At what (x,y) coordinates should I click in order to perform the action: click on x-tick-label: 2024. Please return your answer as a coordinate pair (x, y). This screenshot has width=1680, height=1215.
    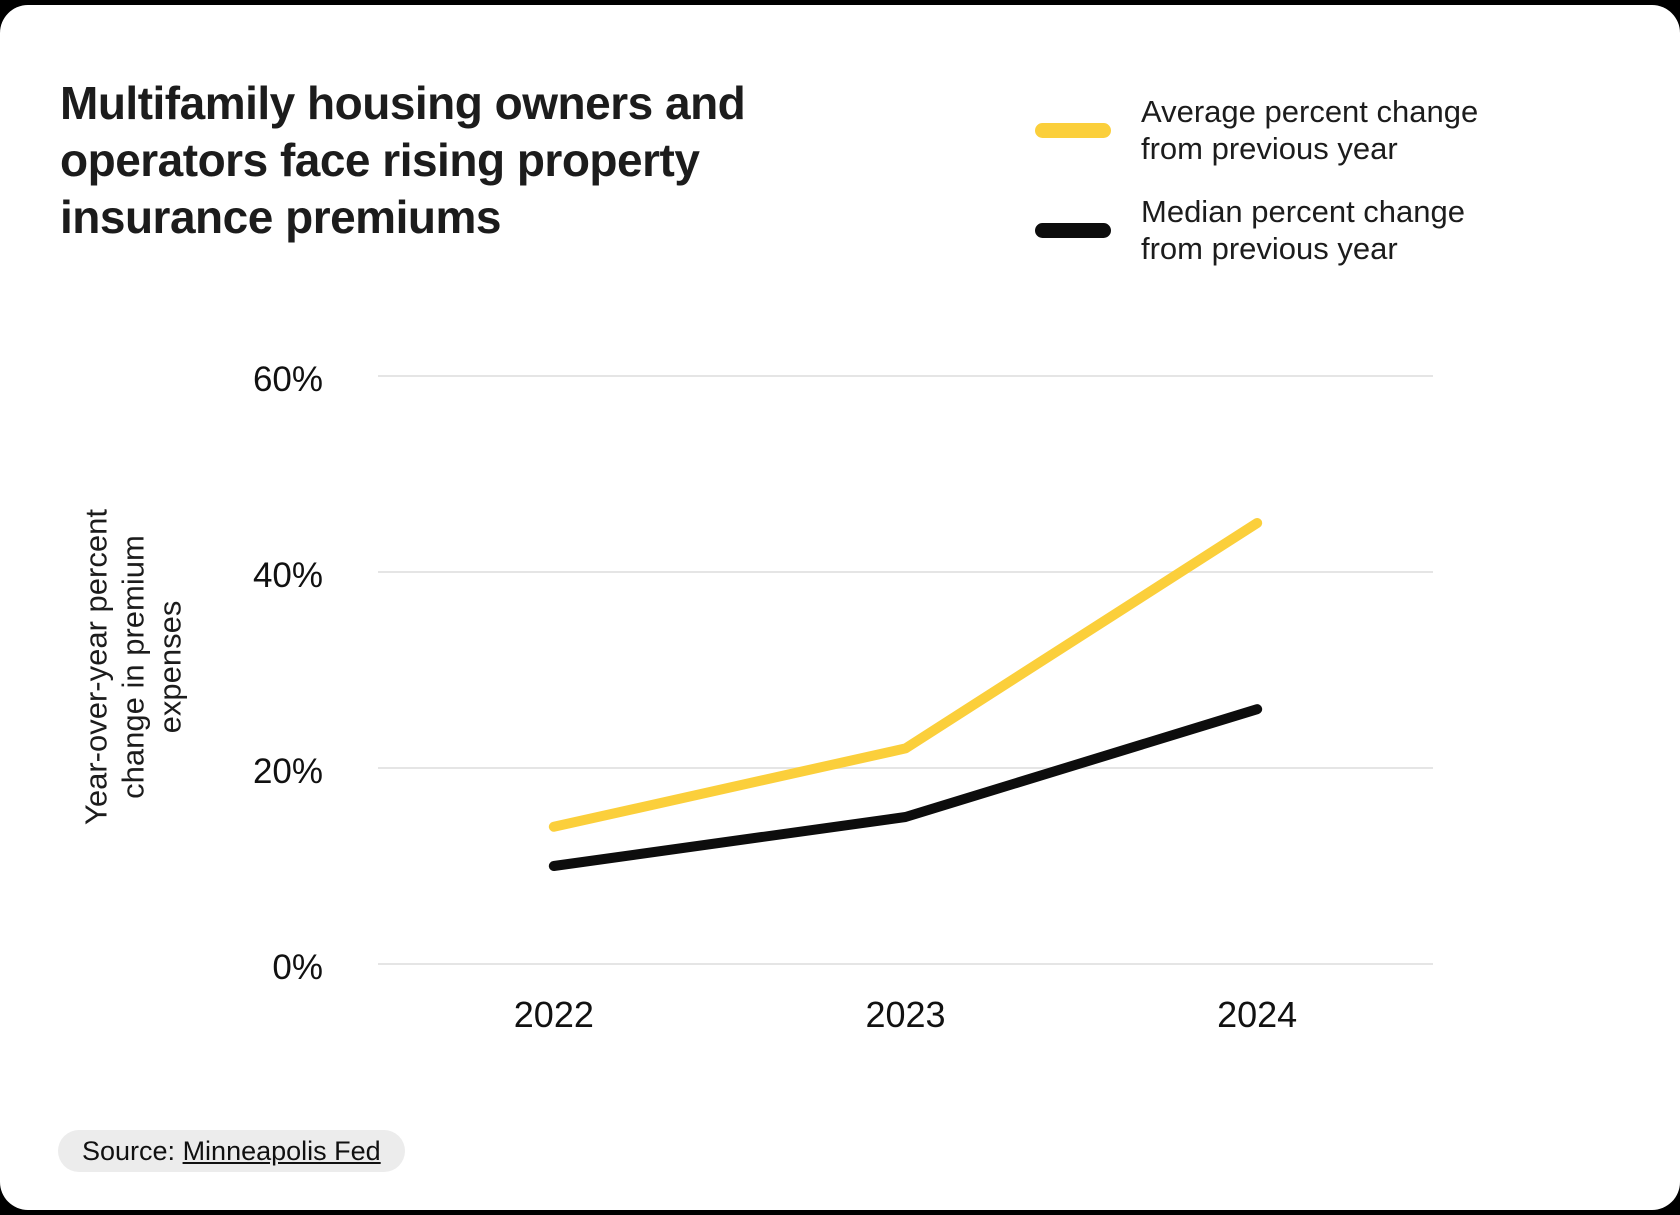
    Looking at the image, I should click on (1257, 1014).